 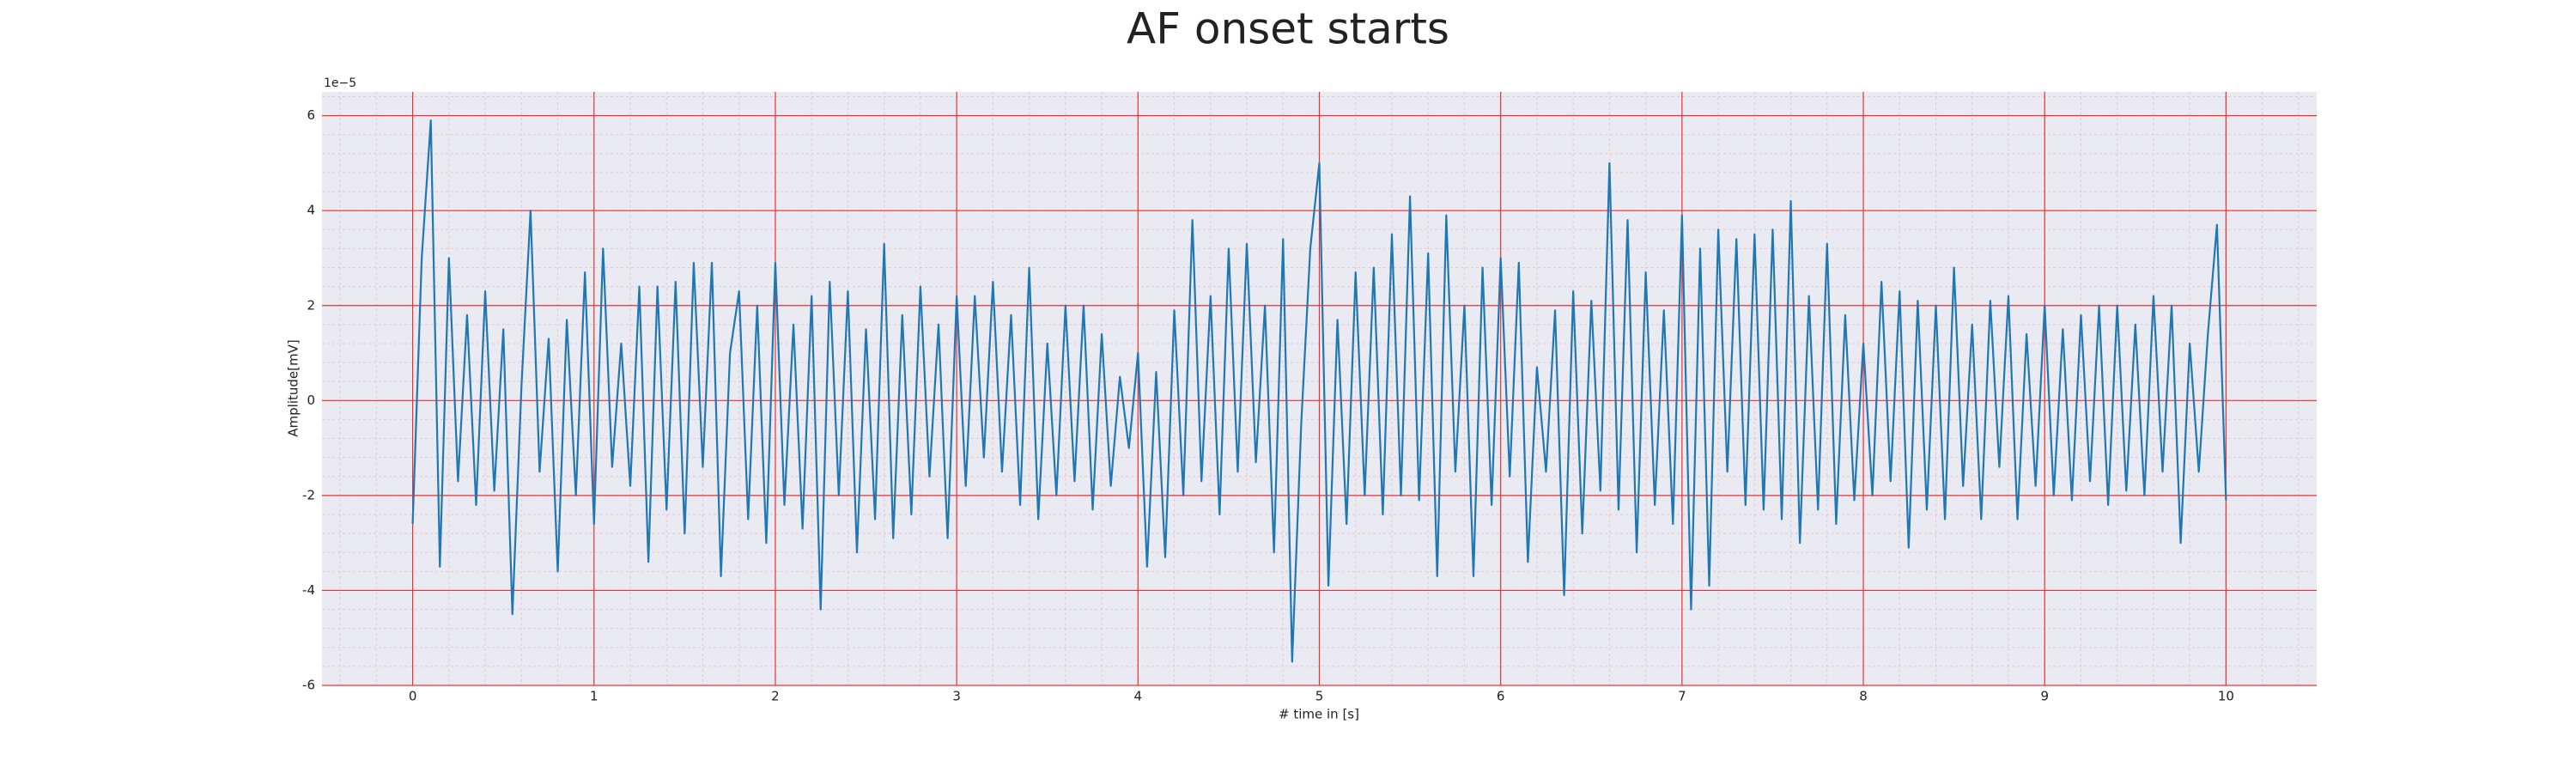 What do you see at coordinates (311, 210) in the screenshot?
I see `y-tick-label: 4` at bounding box center [311, 210].